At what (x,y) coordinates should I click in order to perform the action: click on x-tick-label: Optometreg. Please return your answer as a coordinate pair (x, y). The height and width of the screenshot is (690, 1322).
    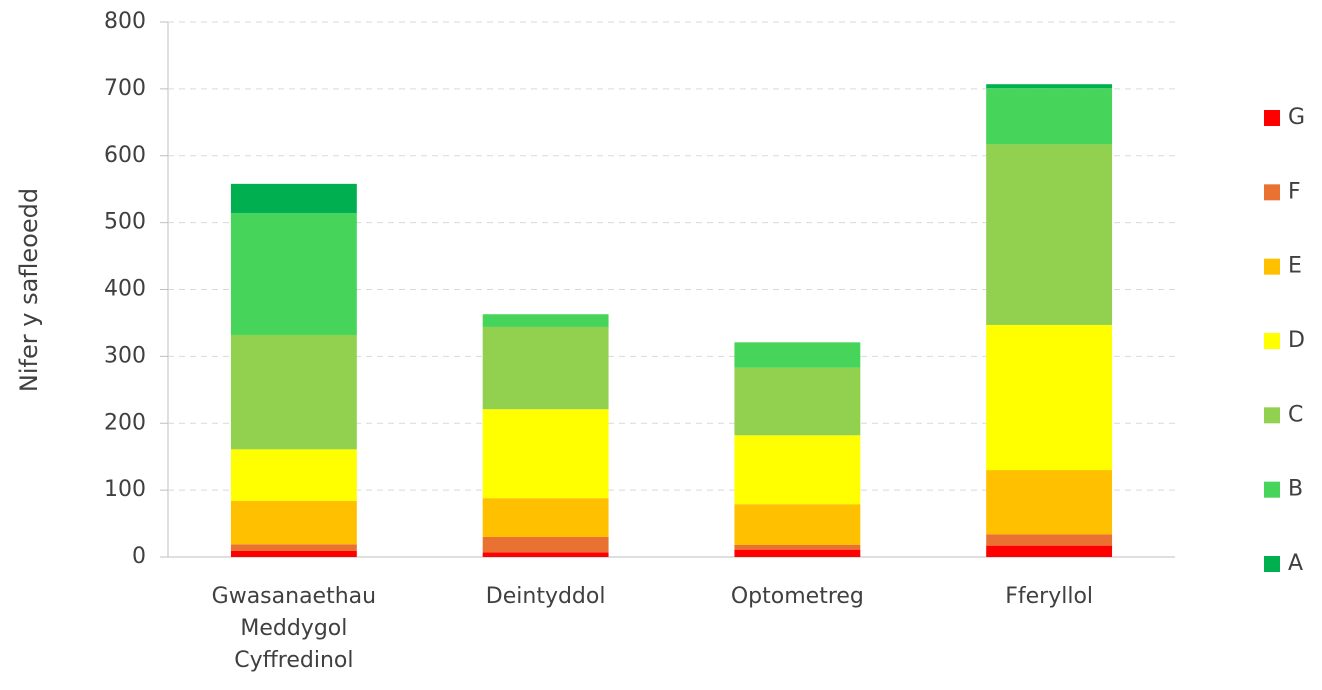
    Looking at the image, I should click on (797, 596).